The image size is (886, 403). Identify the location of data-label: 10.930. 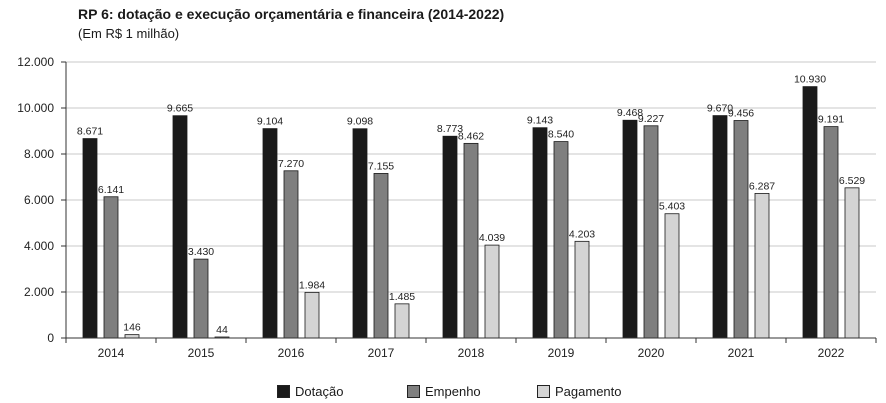
(810, 80).